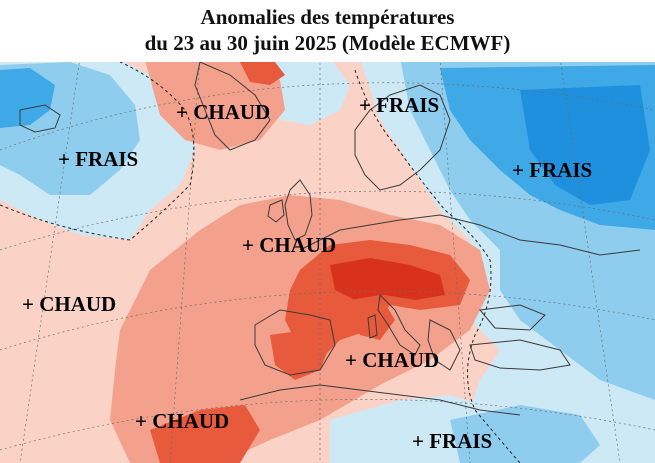  Describe the element at coordinates (327, 17) in the screenshot. I see `title-line-1: Anomalies des températures` at that location.